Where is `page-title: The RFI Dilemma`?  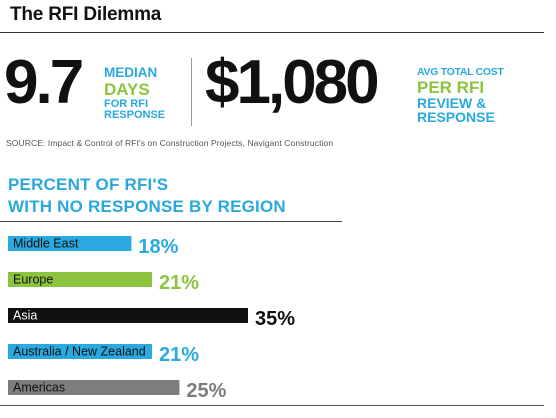
page-title: The RFI Dilemma is located at coordinates (86, 14).